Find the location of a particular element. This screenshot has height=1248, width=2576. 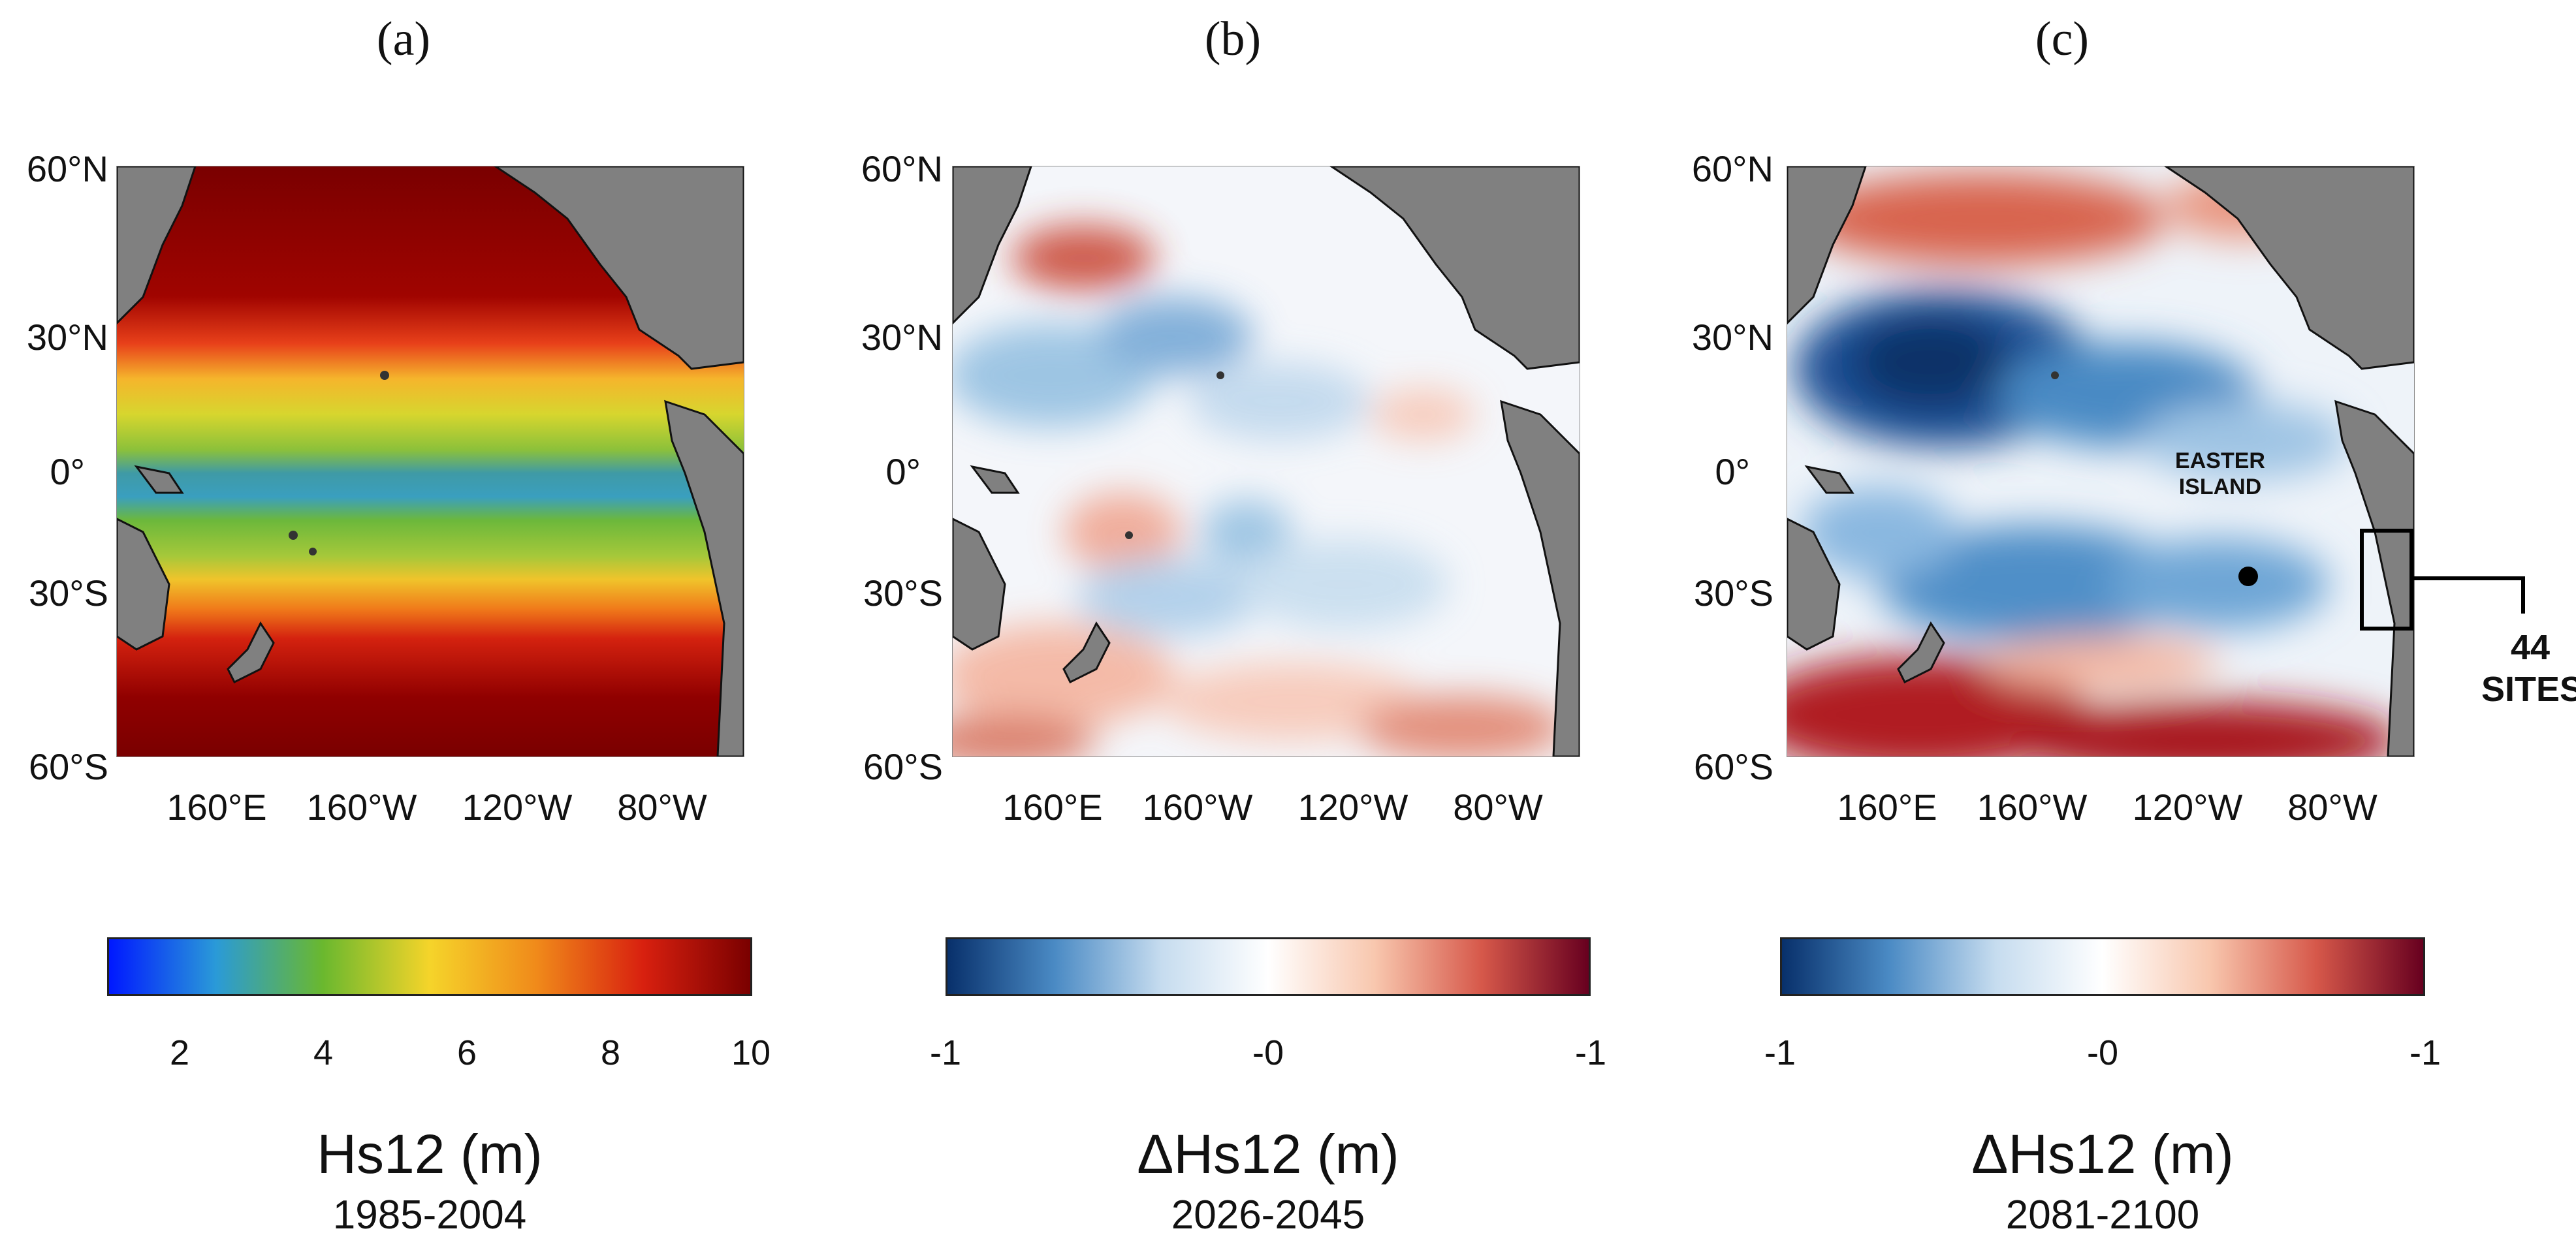

sites-label: 44 SITES is located at coordinates (2529, 669).